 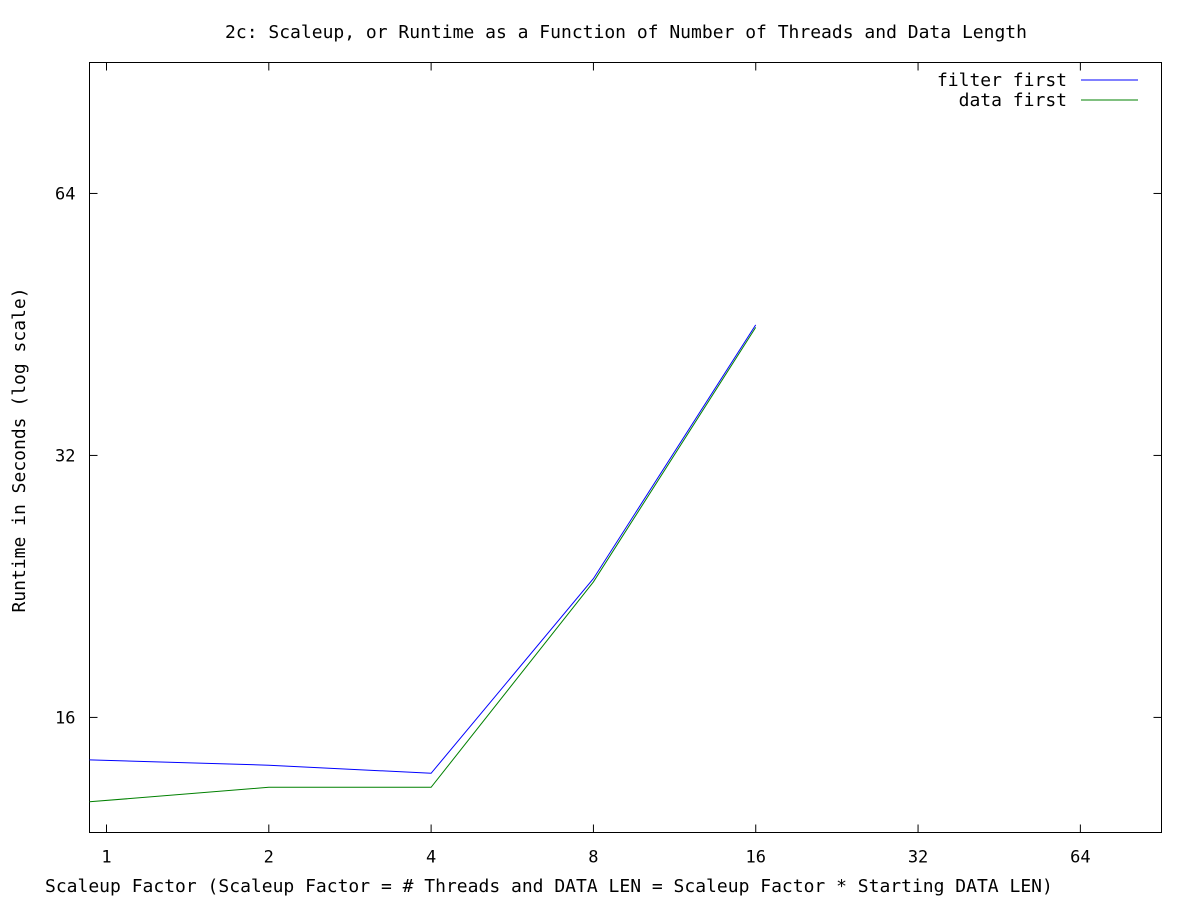 What do you see at coordinates (431, 858) in the screenshot?
I see `x-tick-label: 4` at bounding box center [431, 858].